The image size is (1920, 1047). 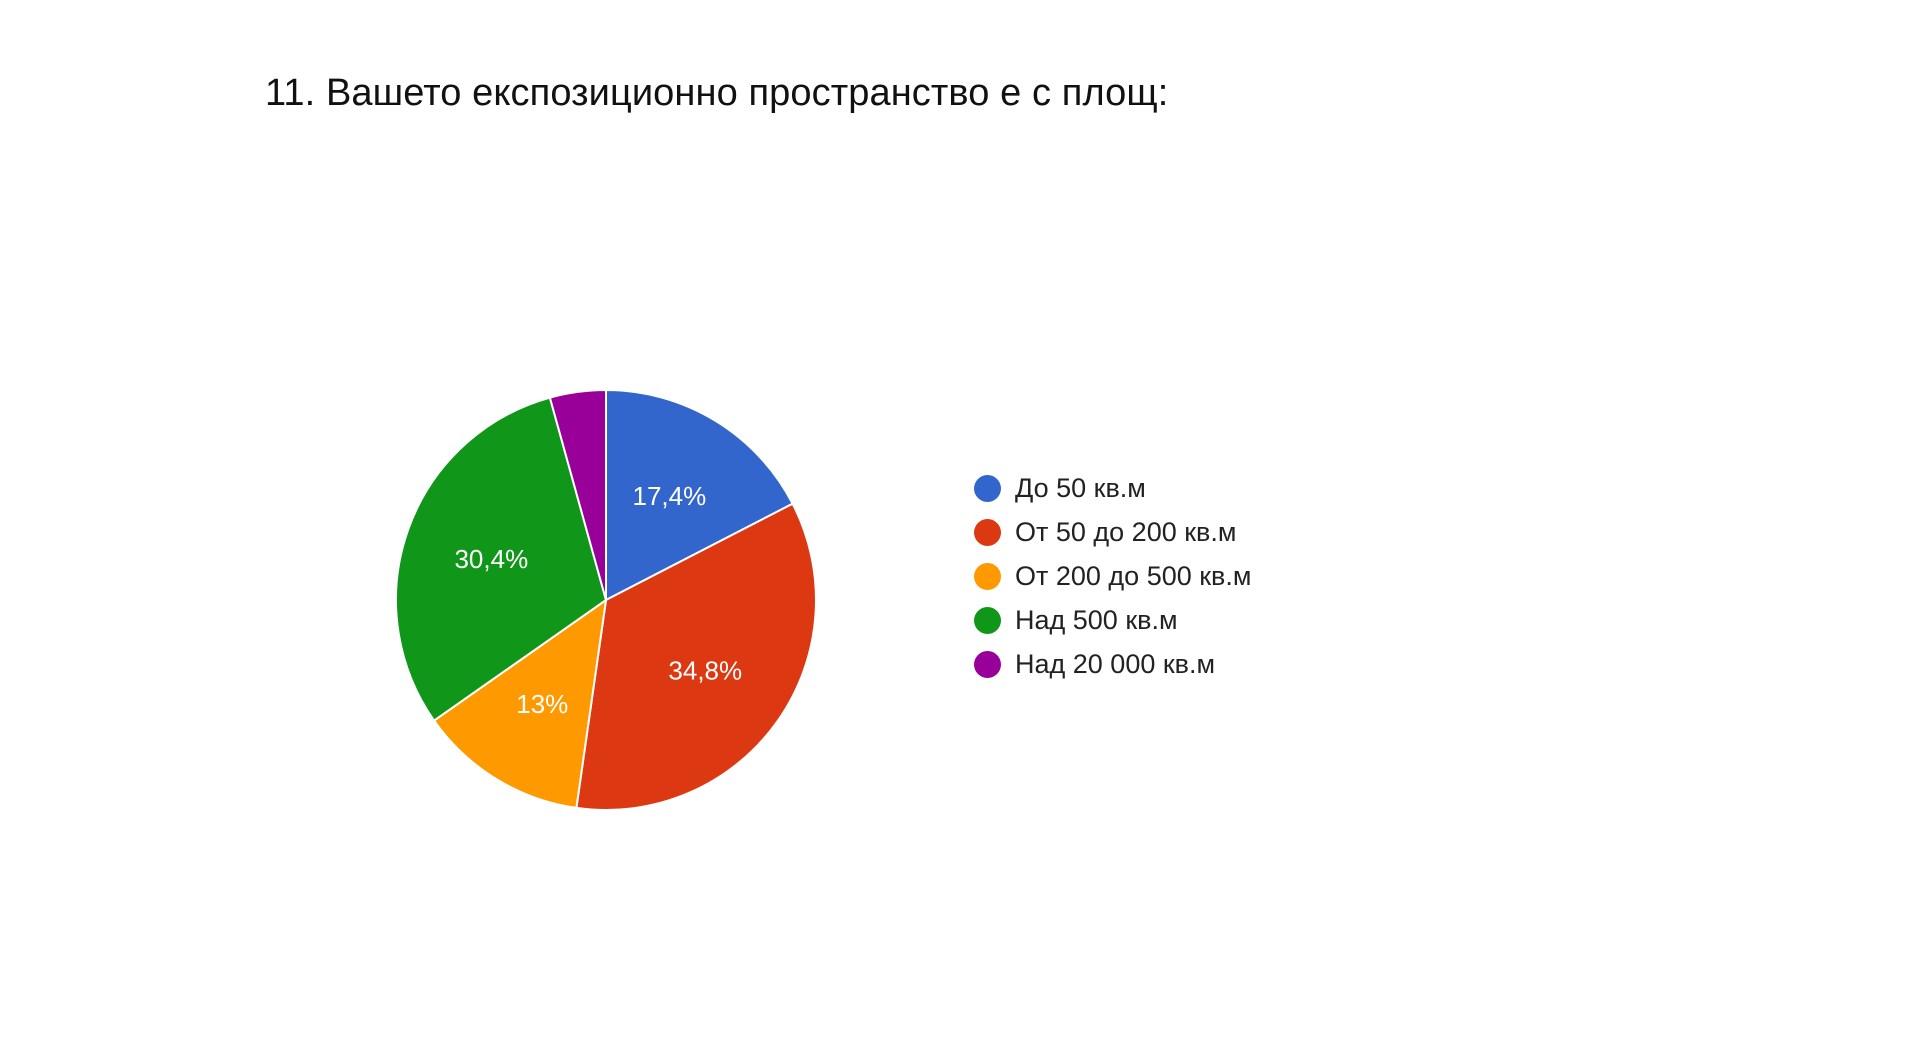 What do you see at coordinates (542, 704) in the screenshot?
I see `slice-value-label: 13%` at bounding box center [542, 704].